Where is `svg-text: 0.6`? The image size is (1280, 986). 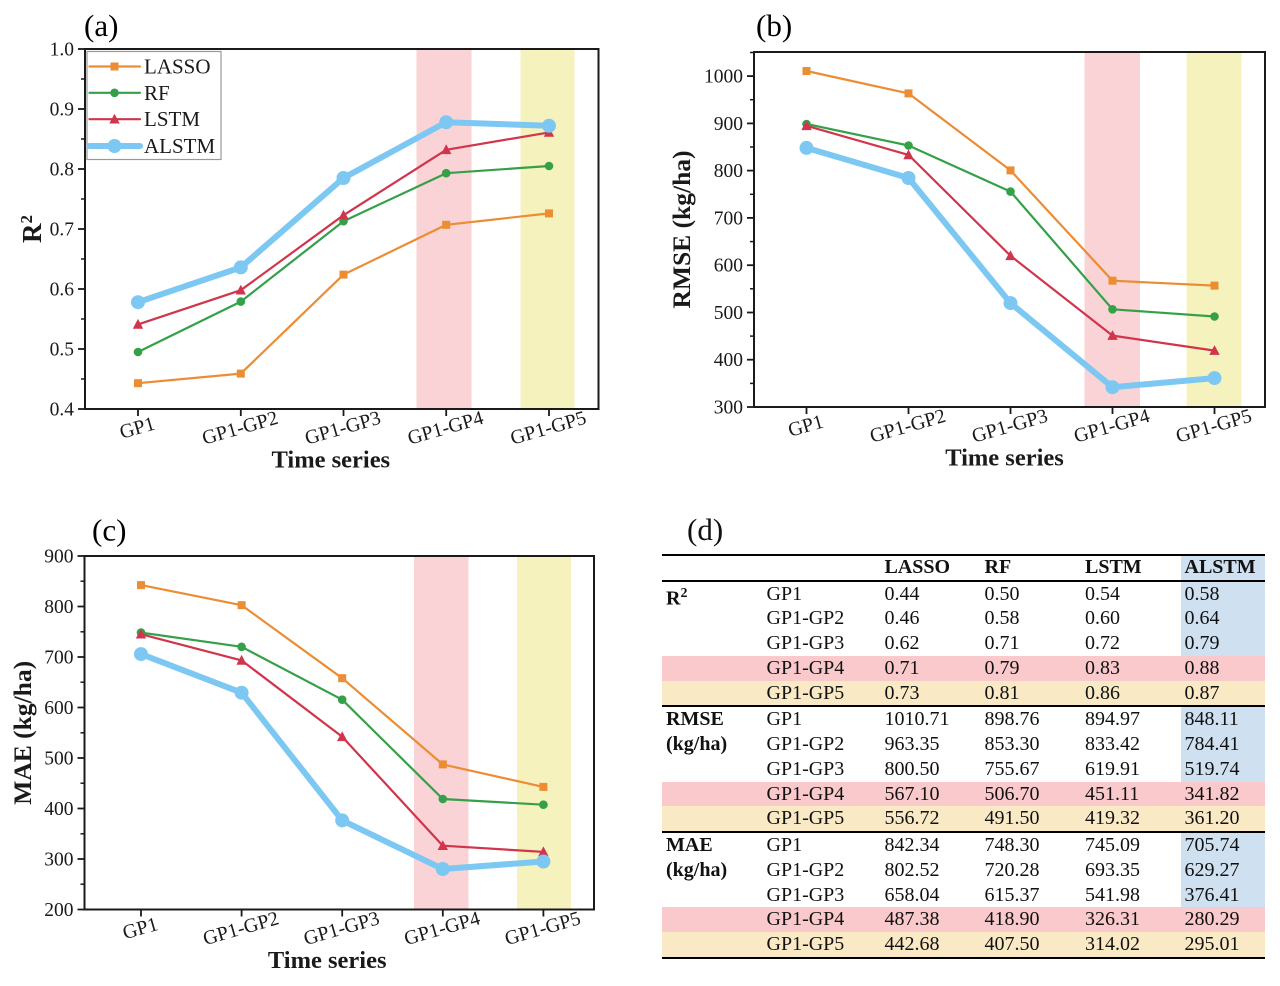 svg-text: 0.6 is located at coordinates (62, 290).